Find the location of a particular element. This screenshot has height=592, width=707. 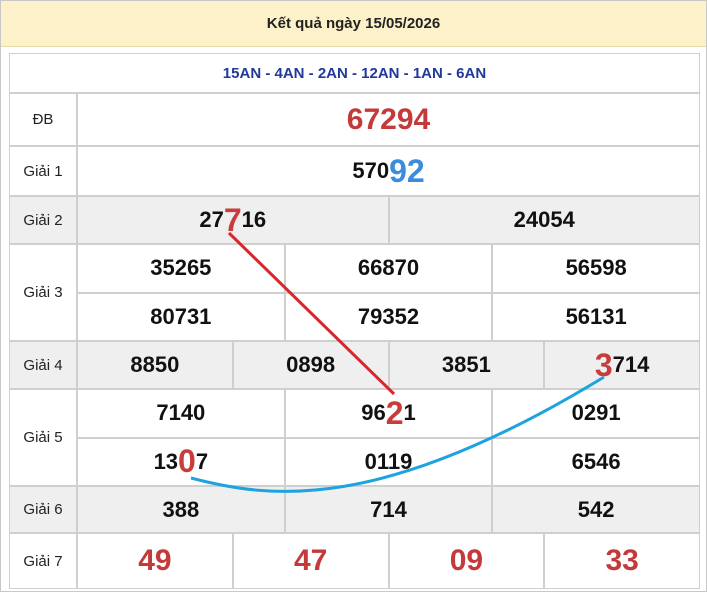

digits: 16 is located at coordinates (254, 219).